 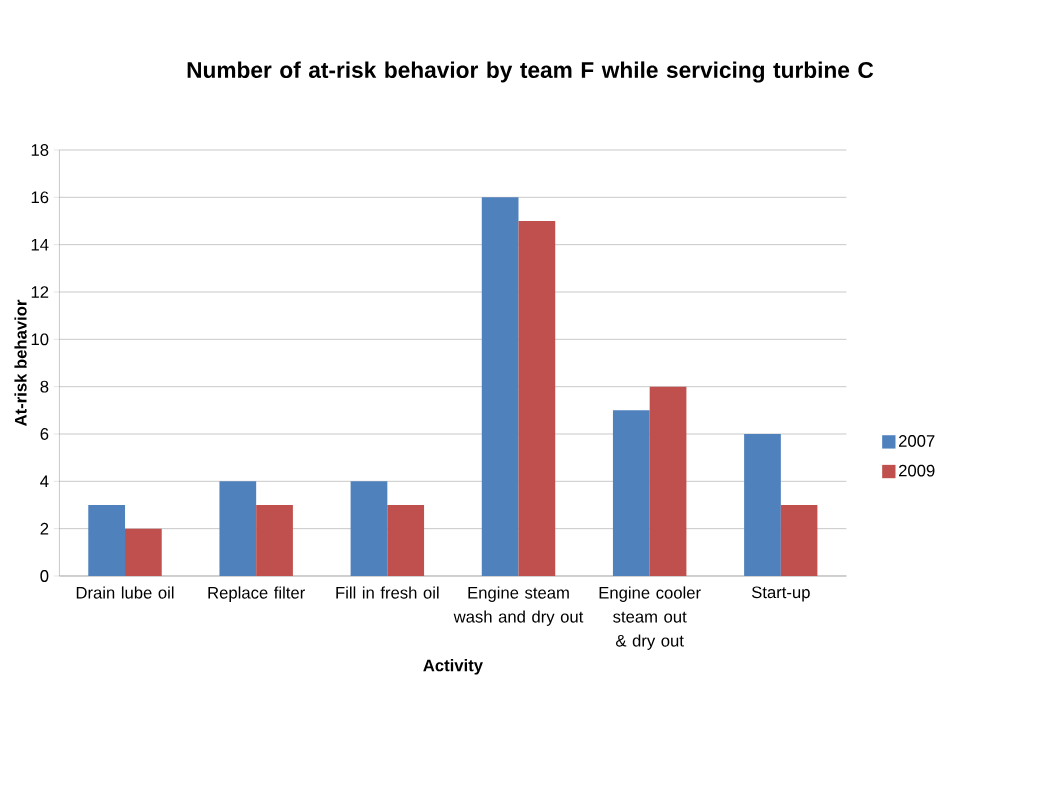 I want to click on y-tick-label: 2, so click(x=44, y=528).